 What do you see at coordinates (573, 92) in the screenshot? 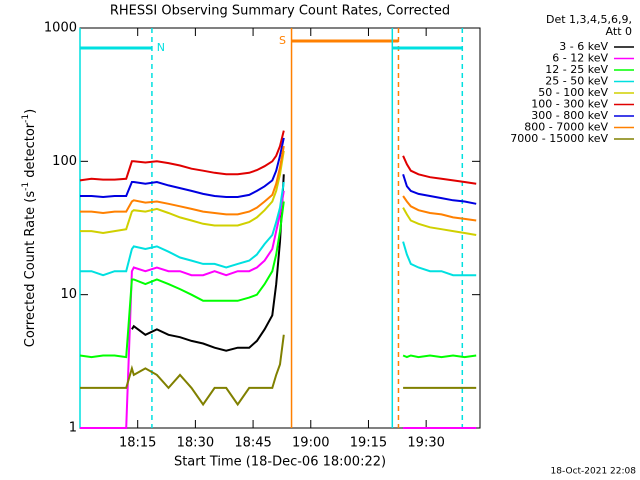
I see `legend-label: 50 - 100 keV` at bounding box center [573, 92].